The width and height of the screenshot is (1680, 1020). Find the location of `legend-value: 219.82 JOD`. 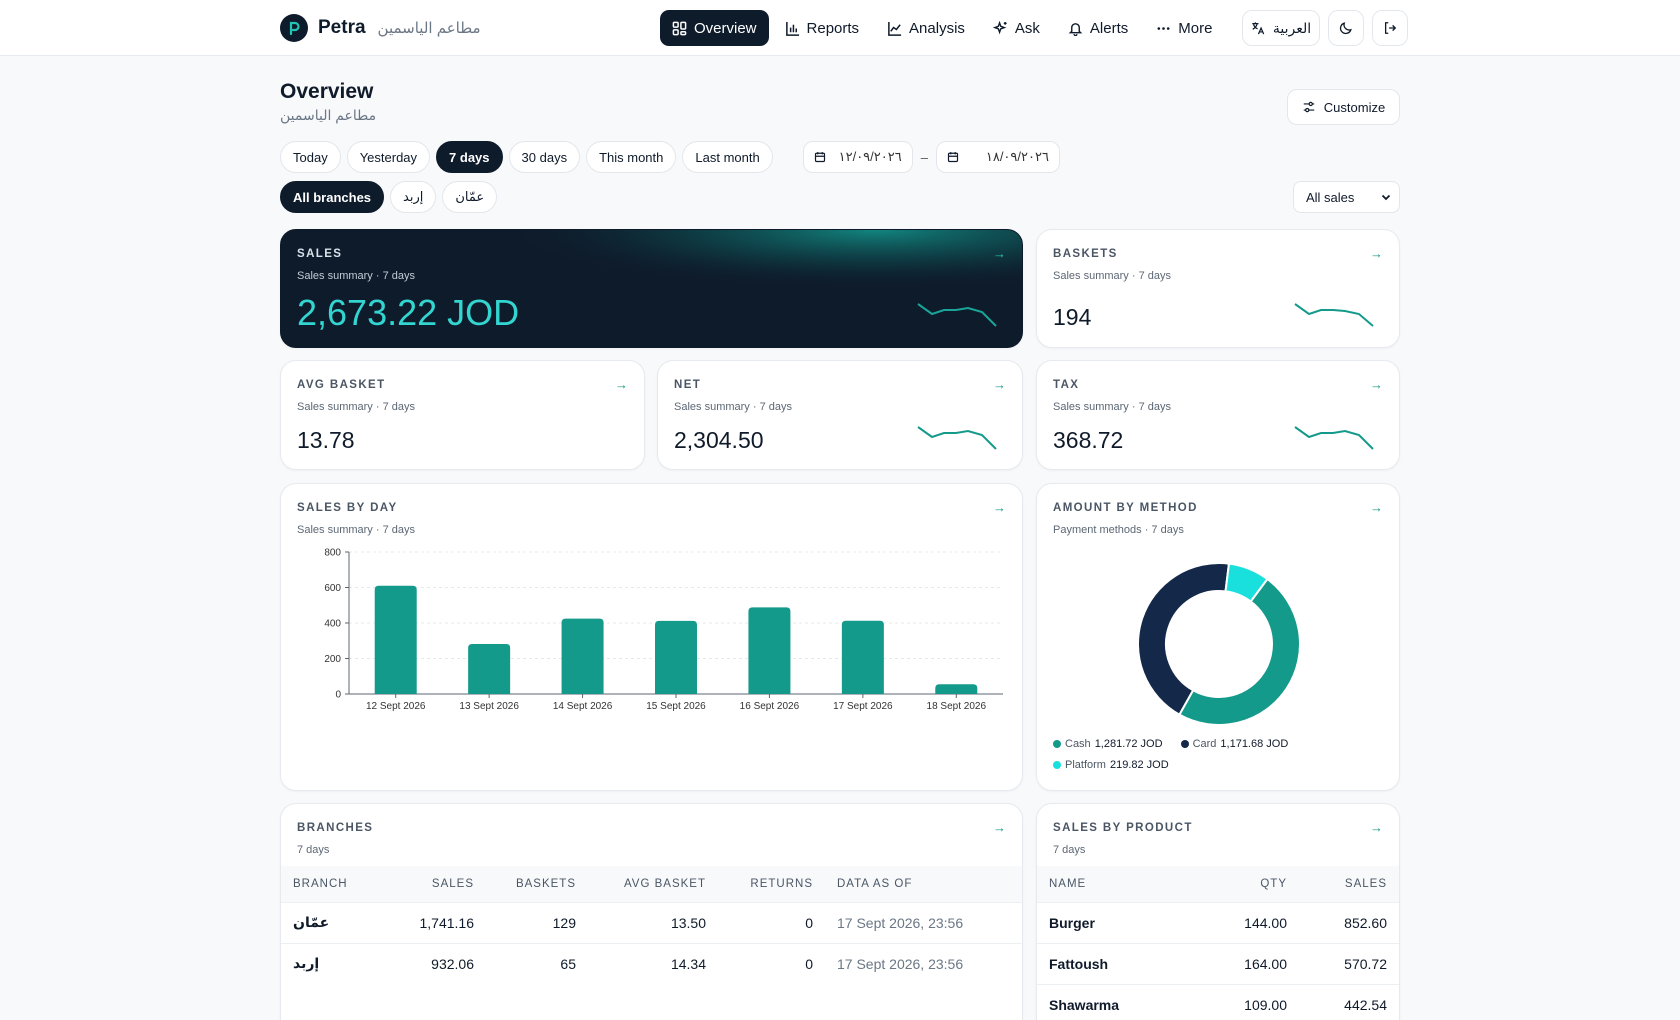

legend-value: 219.82 JOD is located at coordinates (1139, 765).